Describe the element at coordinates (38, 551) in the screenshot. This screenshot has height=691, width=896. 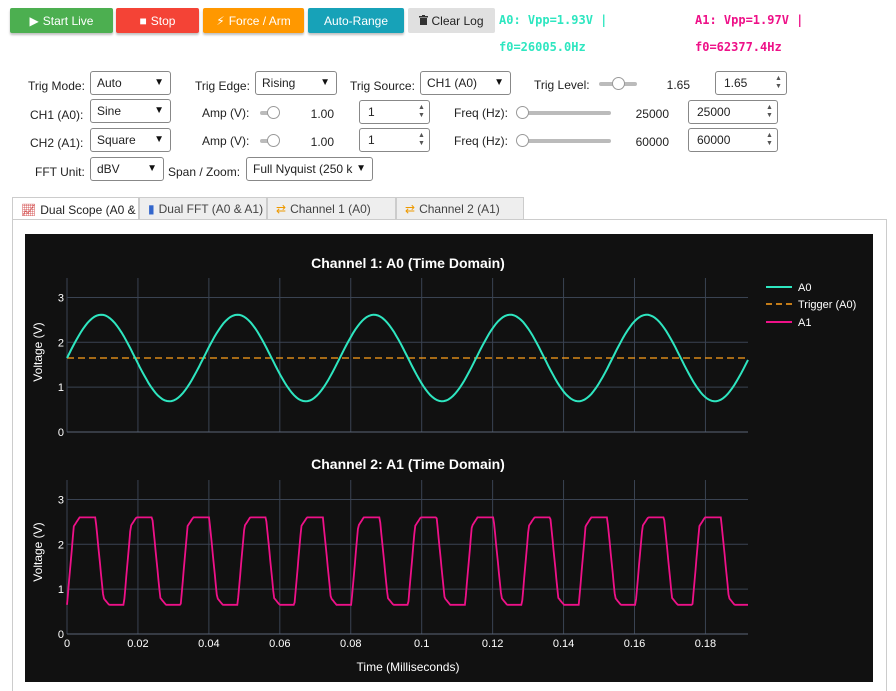
I see `ch2-y-axis-label: Voltage (V)` at that location.